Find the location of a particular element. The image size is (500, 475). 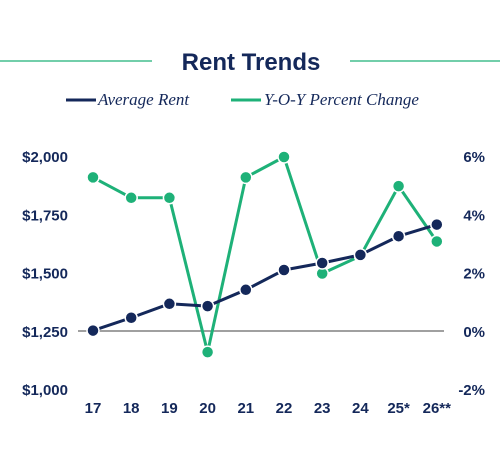

x-axis-tick-label: 25* is located at coordinates (398, 408).